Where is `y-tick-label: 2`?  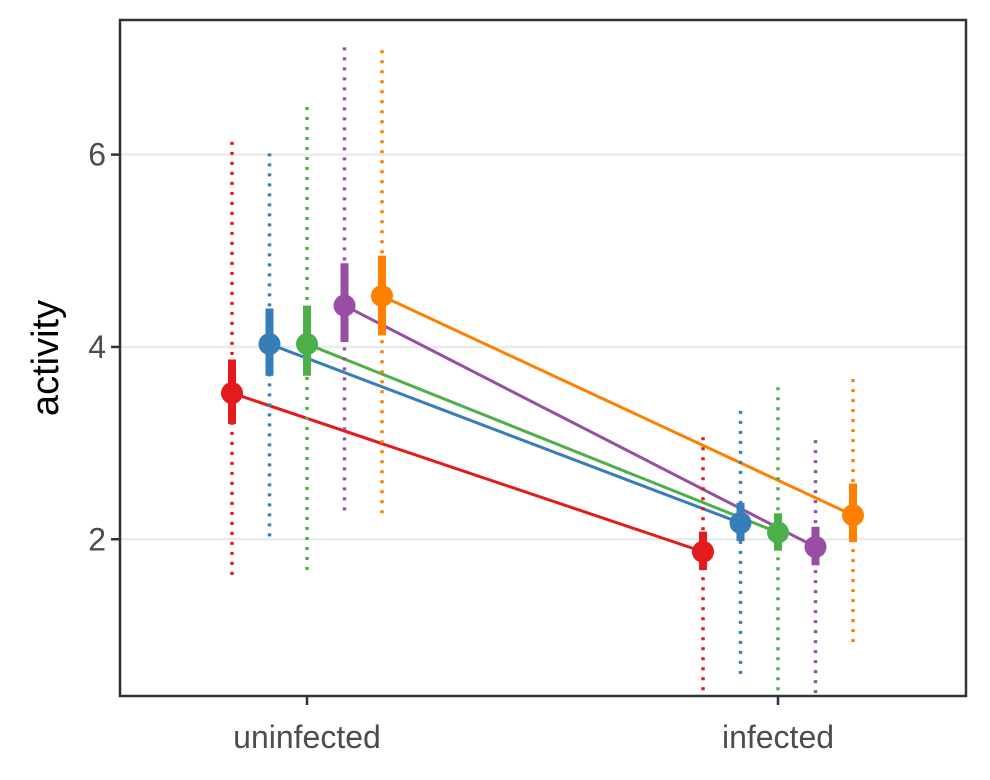
y-tick-label: 2 is located at coordinates (97, 539).